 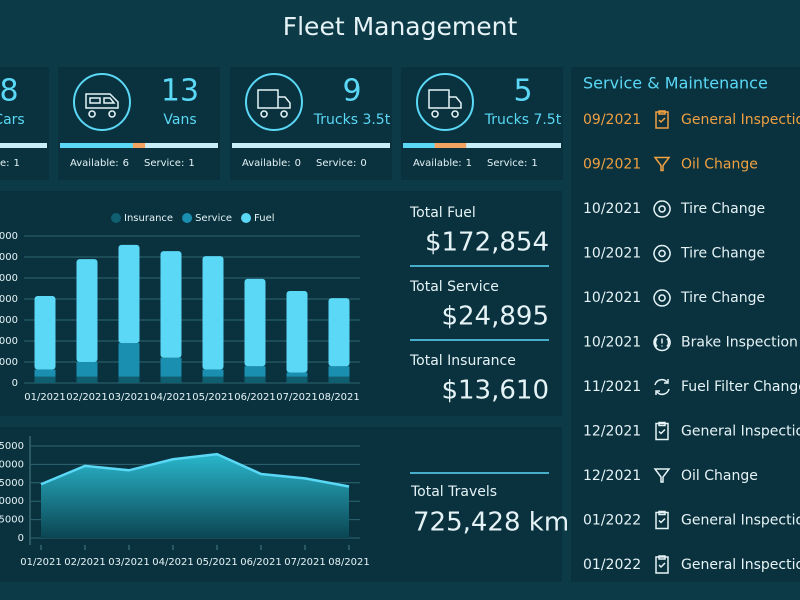 What do you see at coordinates (126, 163) in the screenshot?
I see `available-value: 6` at bounding box center [126, 163].